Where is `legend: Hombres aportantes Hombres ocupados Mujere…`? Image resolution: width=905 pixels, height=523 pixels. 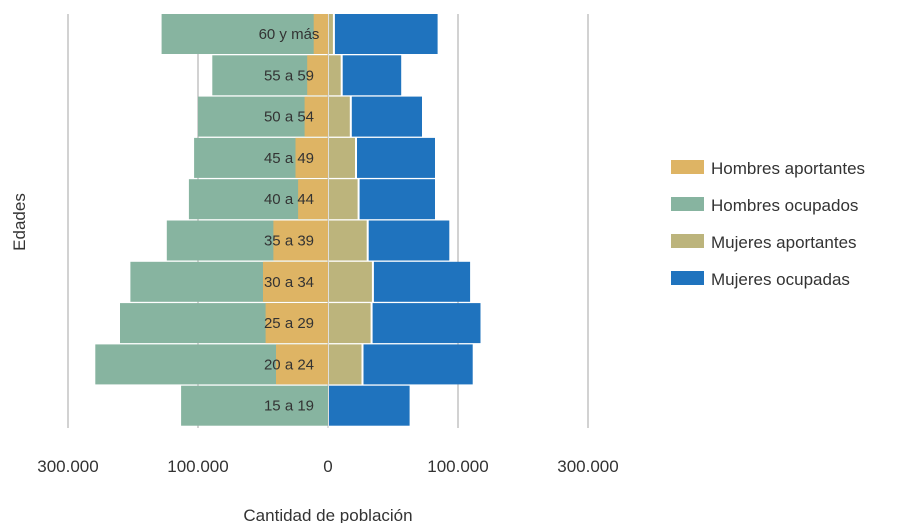 legend: Hombres aportantes Hombres ocupados Mujere… is located at coordinates (768, 224).